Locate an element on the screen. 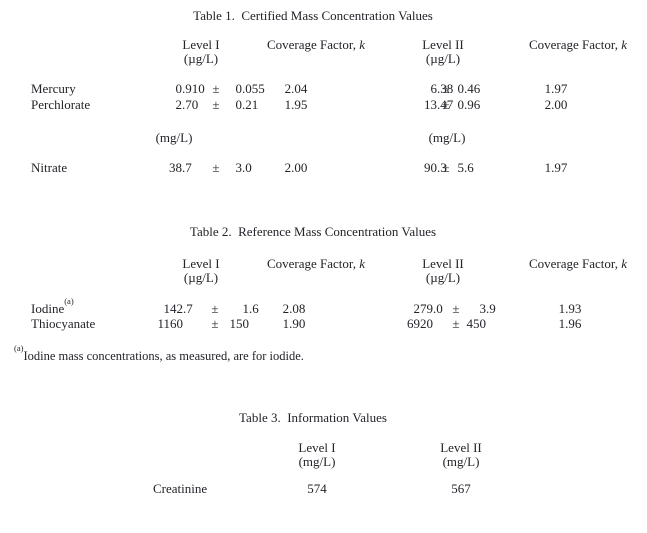  level2-value-int: 279 is located at coordinates (423, 308).